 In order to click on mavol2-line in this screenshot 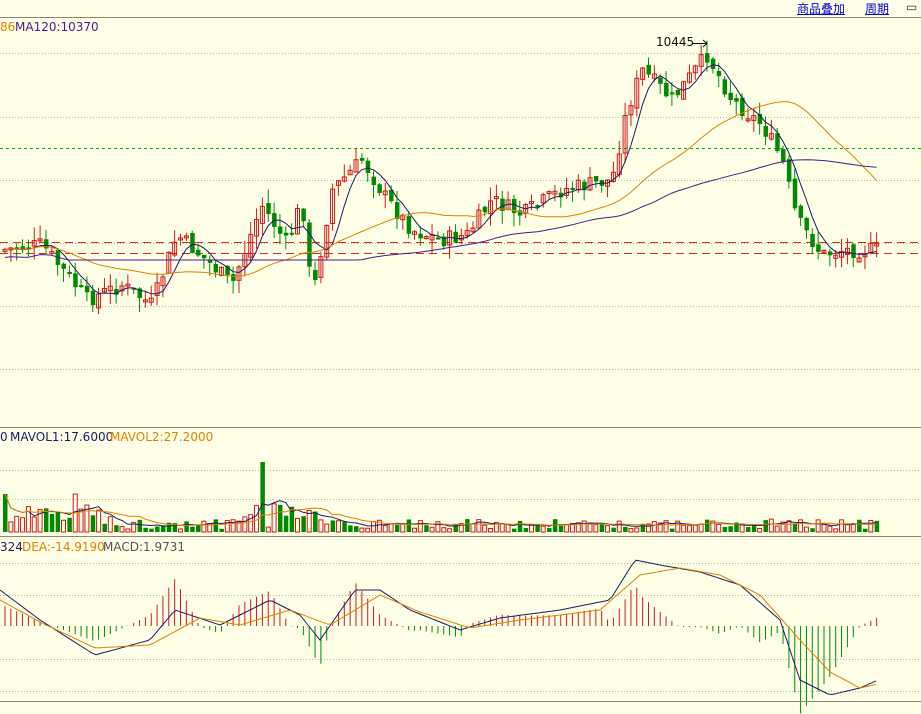, I will do `click(440, 510)`.